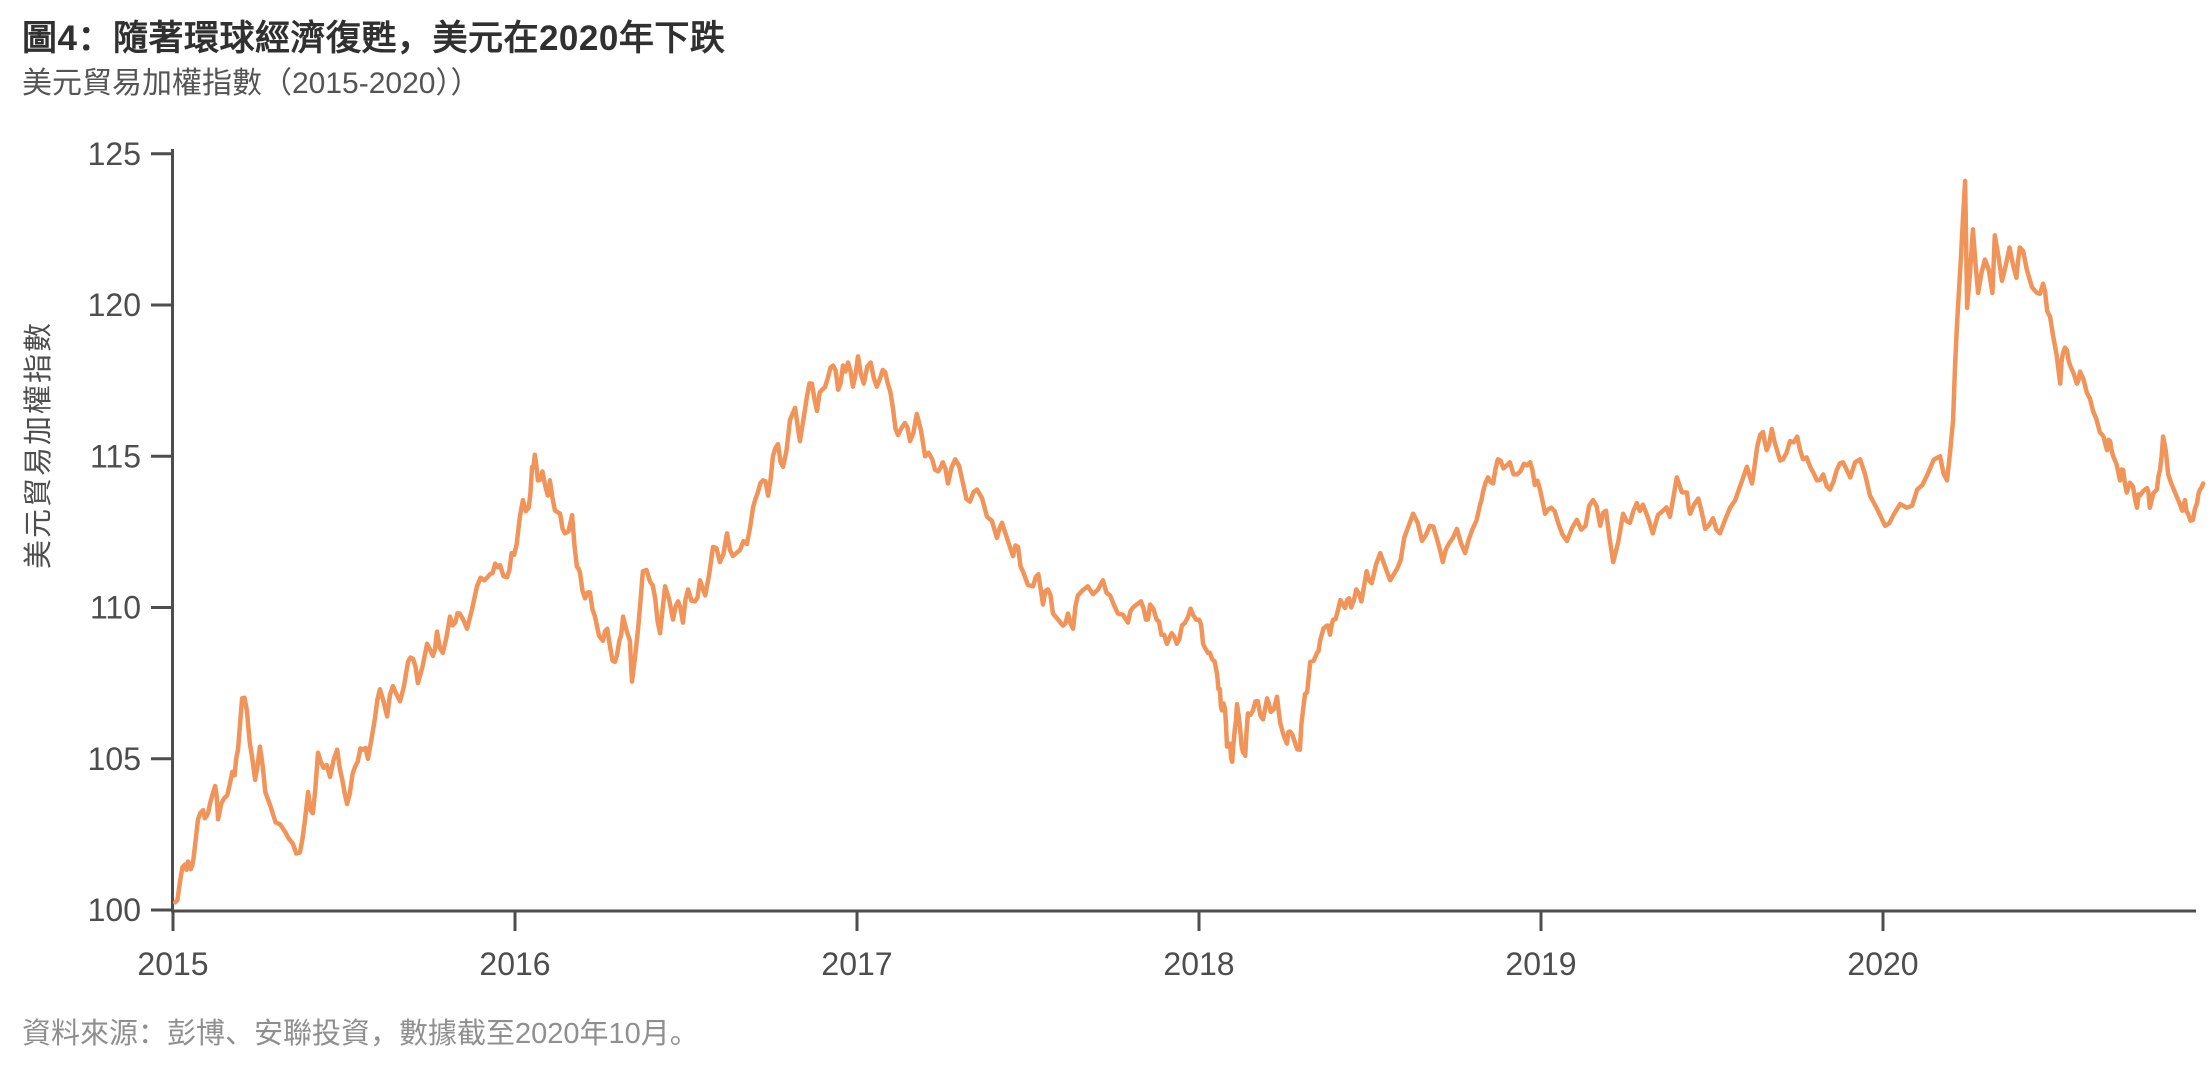  What do you see at coordinates (115, 456) in the screenshot?
I see `y-tick-label: 115` at bounding box center [115, 456].